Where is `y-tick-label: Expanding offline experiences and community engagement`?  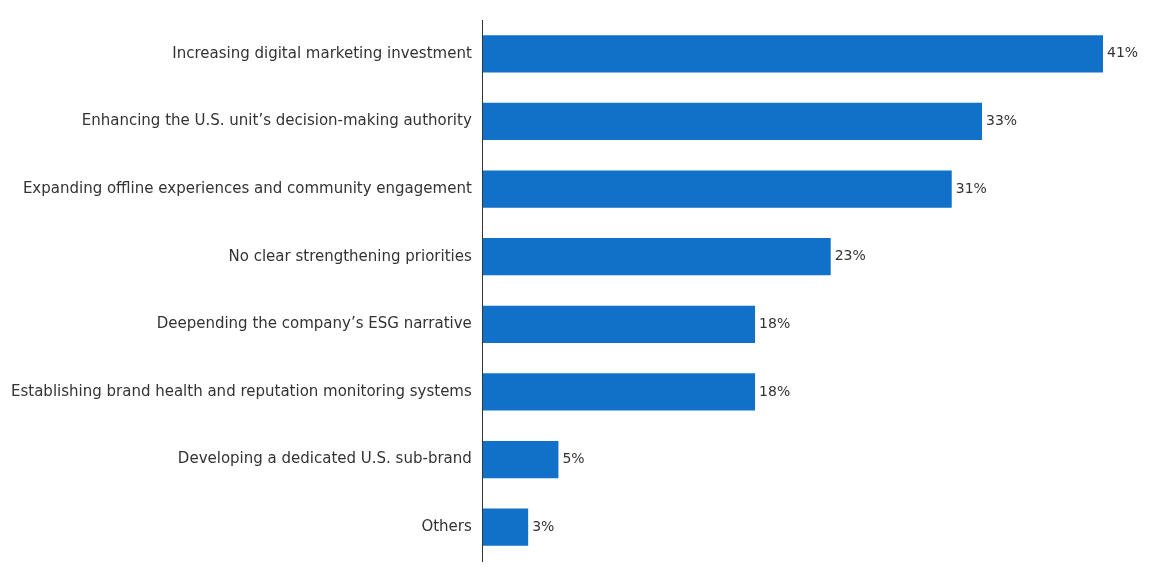 y-tick-label: Expanding offline experiences and community engagement is located at coordinates (247, 187).